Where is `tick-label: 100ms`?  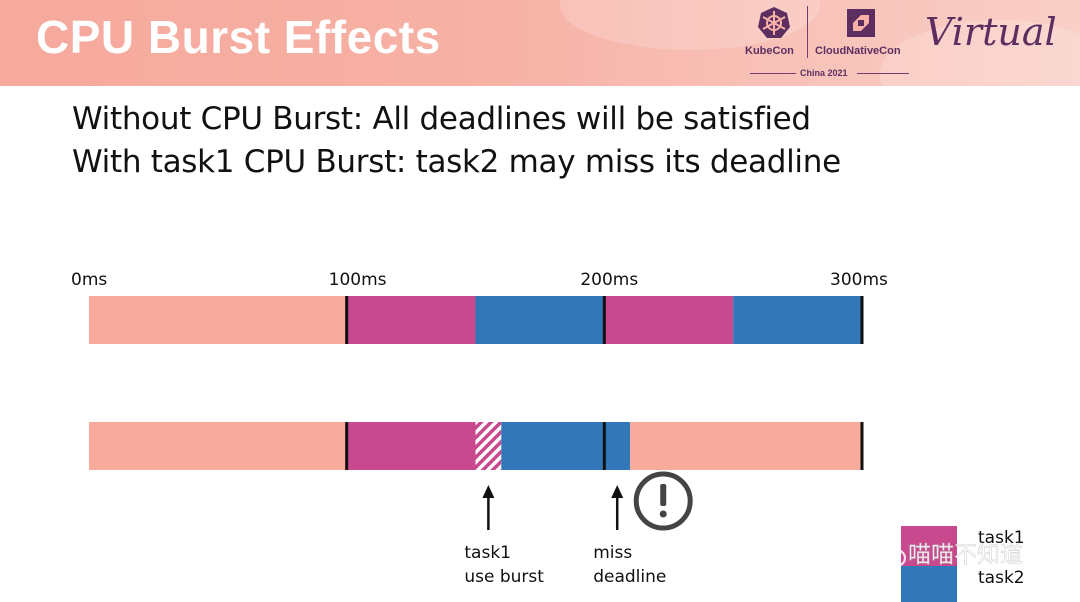
tick-label: 100ms is located at coordinates (358, 280).